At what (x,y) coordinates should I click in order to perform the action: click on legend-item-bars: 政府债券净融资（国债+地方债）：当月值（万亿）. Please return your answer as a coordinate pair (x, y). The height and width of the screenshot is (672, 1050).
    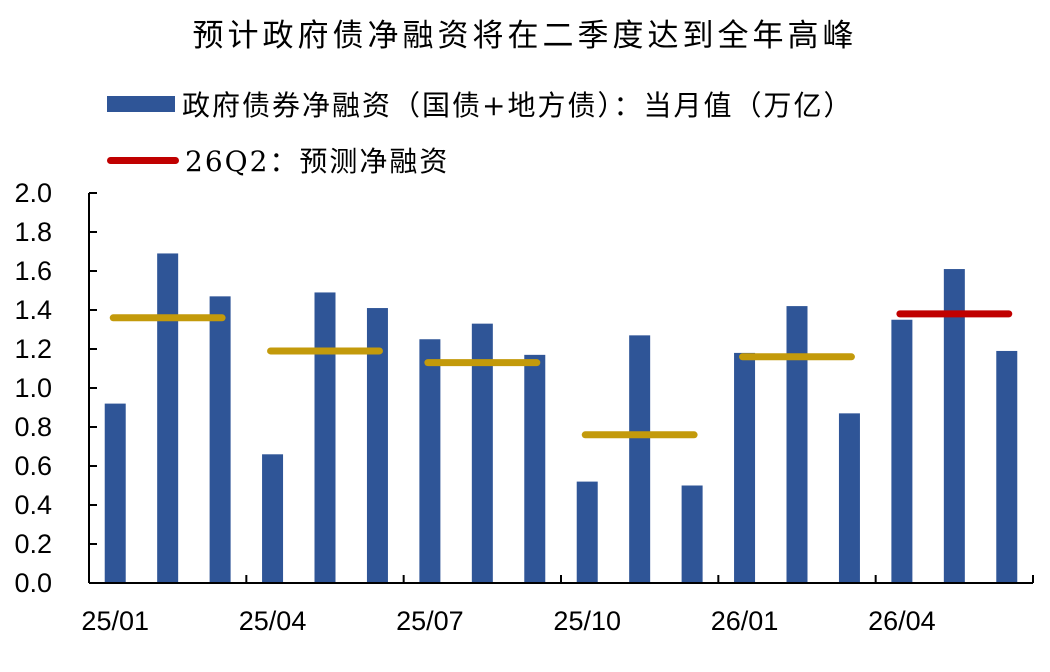
    Looking at the image, I should click on (480, 104).